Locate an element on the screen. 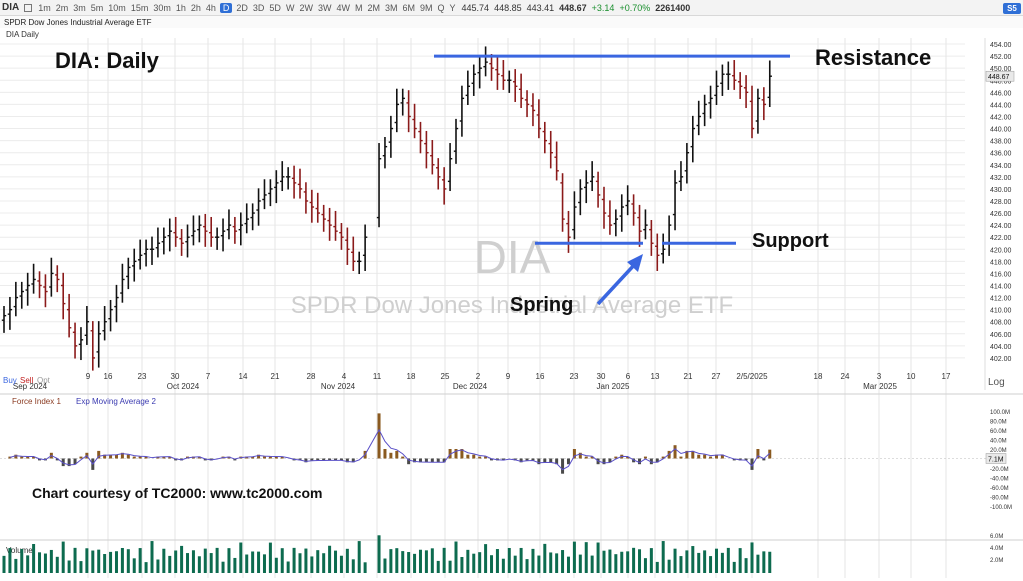  symbol-label: DIA is located at coordinates (11, 7).